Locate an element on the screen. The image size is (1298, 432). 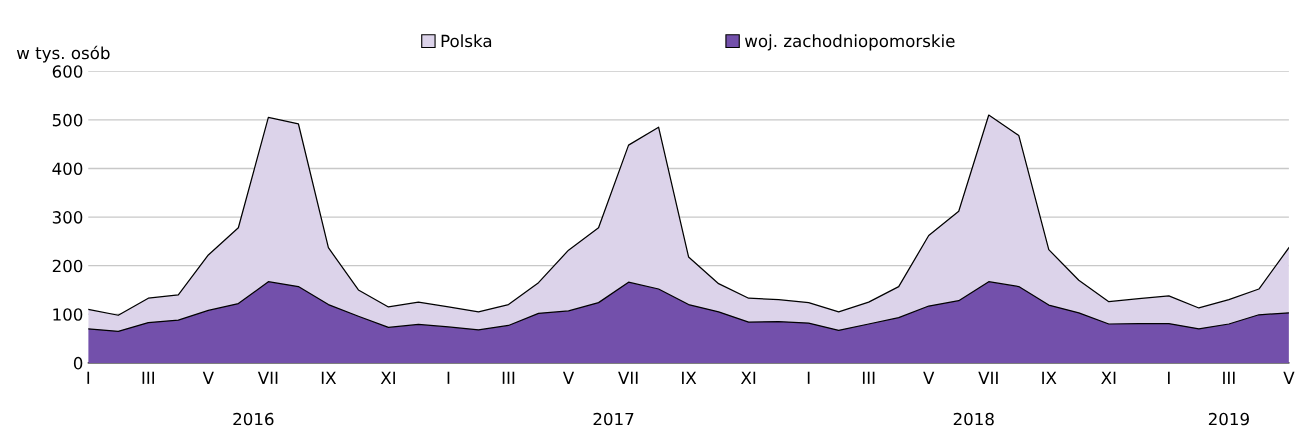
y-tick-label: 400 is located at coordinates (67, 169).